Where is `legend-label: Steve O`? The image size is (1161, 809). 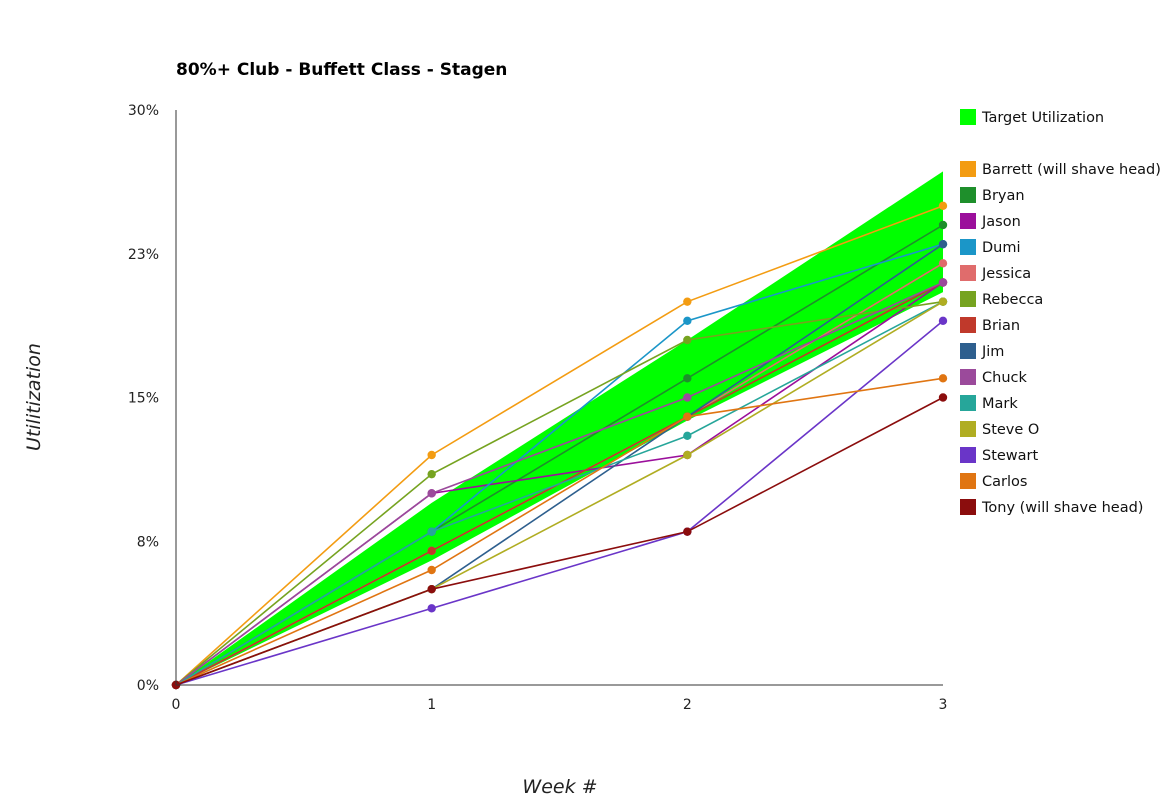 legend-label: Steve O is located at coordinates (1010, 430).